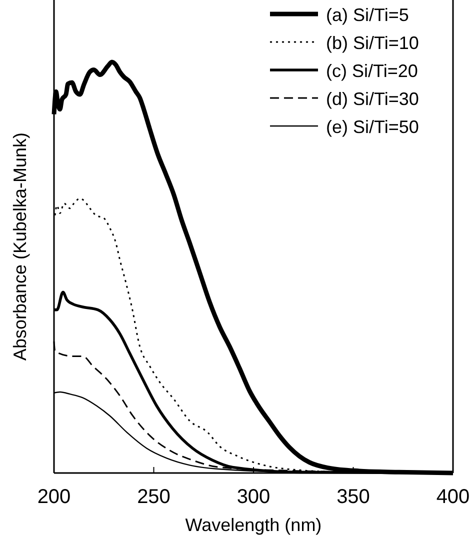  Describe the element at coordinates (253, 497) in the screenshot. I see `x-tick-label: 300` at that location.